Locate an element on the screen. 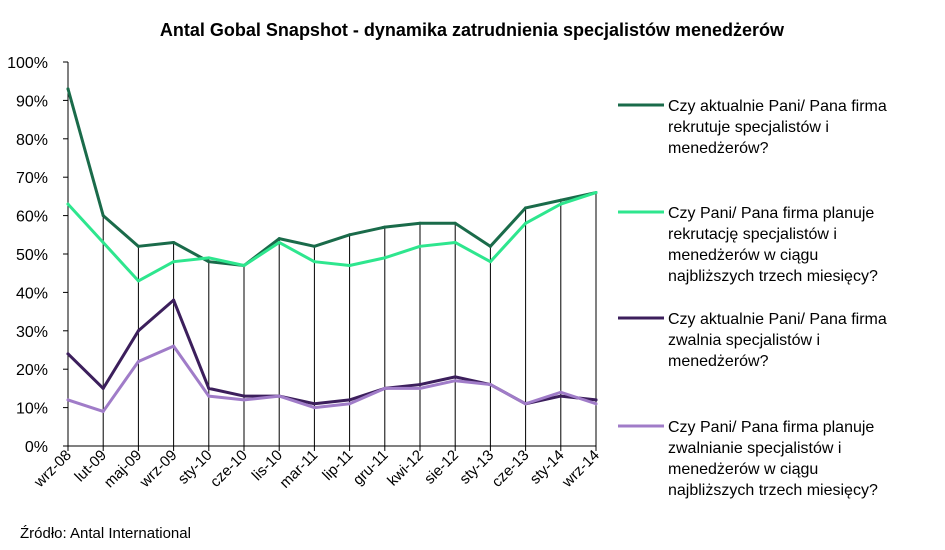  x-tick-label: cze-10 is located at coordinates (229, 469).